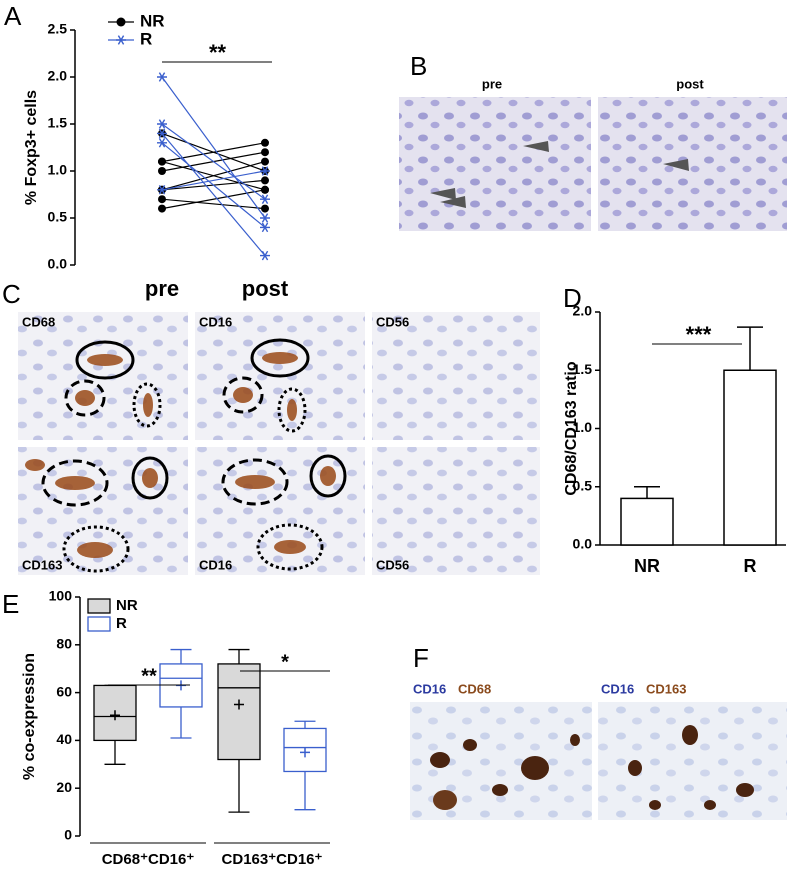 The width and height of the screenshot is (789, 870). Describe the element at coordinates (64, 644) in the screenshot. I see `y-tick-label: 80` at that location.